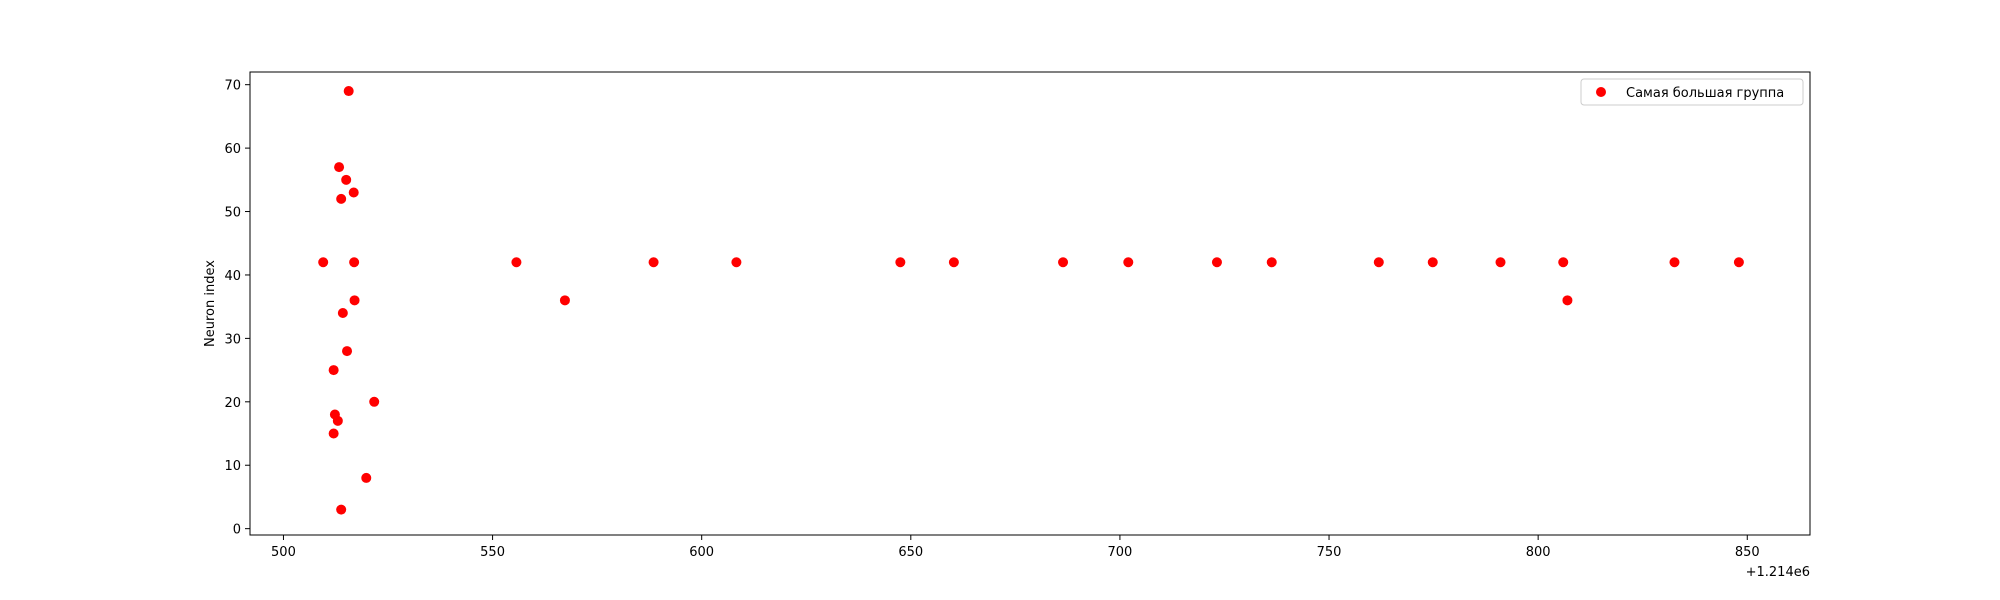  What do you see at coordinates (1601, 92) in the screenshot?
I see `legend-marker` at bounding box center [1601, 92].